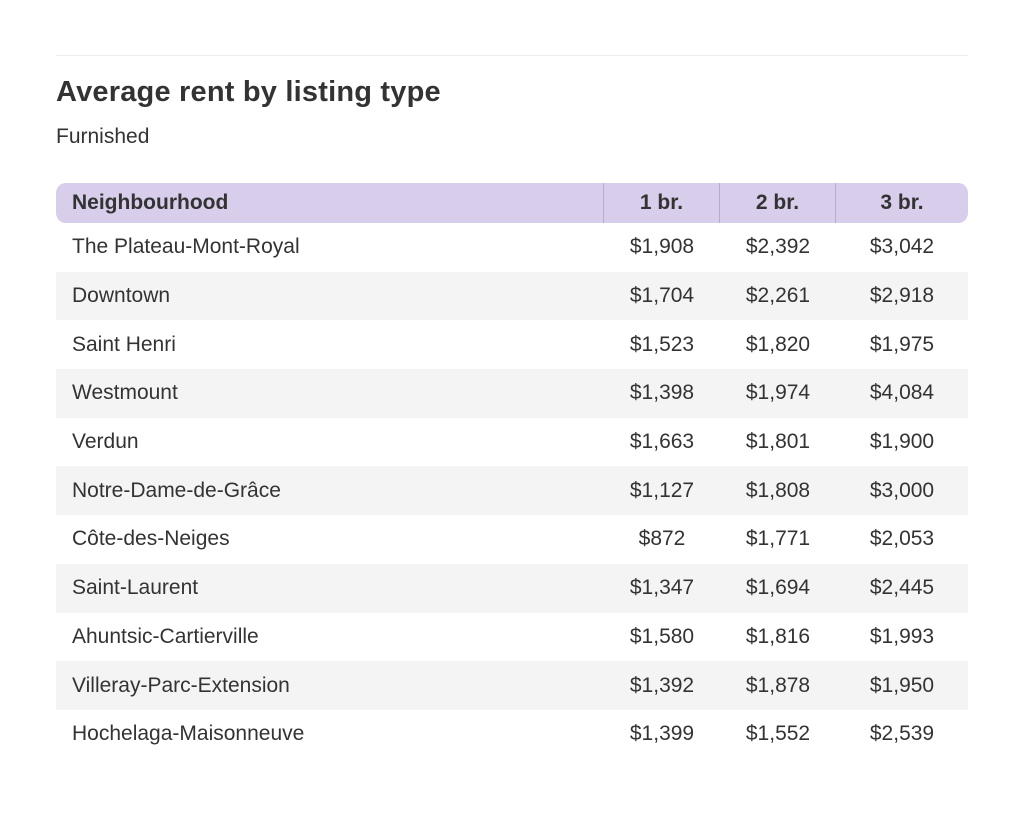  I want to click on table-subtitle: Furnished, so click(103, 136).